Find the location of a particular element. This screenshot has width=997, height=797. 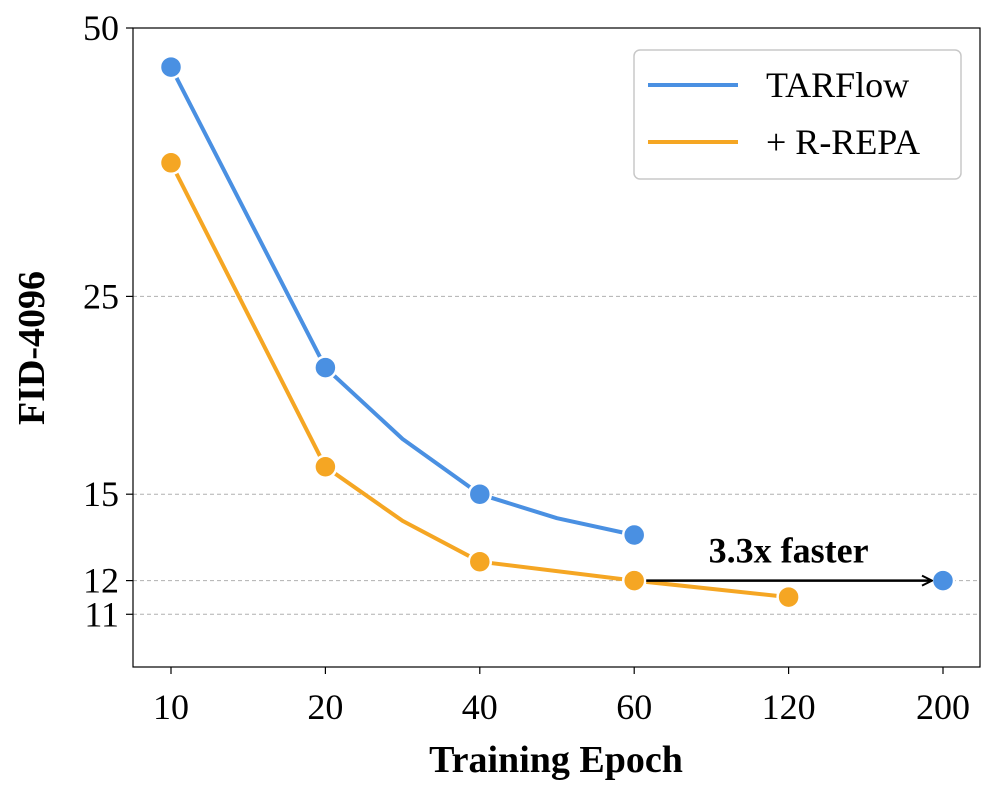

x-tick-label-10: 10 is located at coordinates (171, 707).